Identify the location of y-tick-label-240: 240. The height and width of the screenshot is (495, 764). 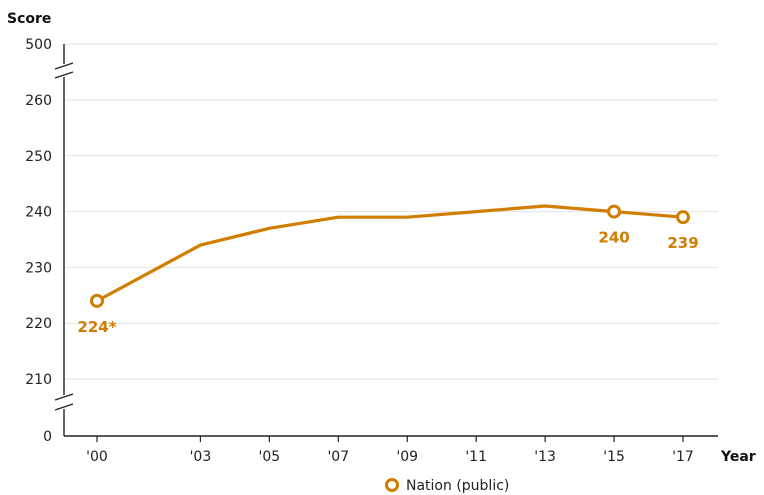
(38, 213).